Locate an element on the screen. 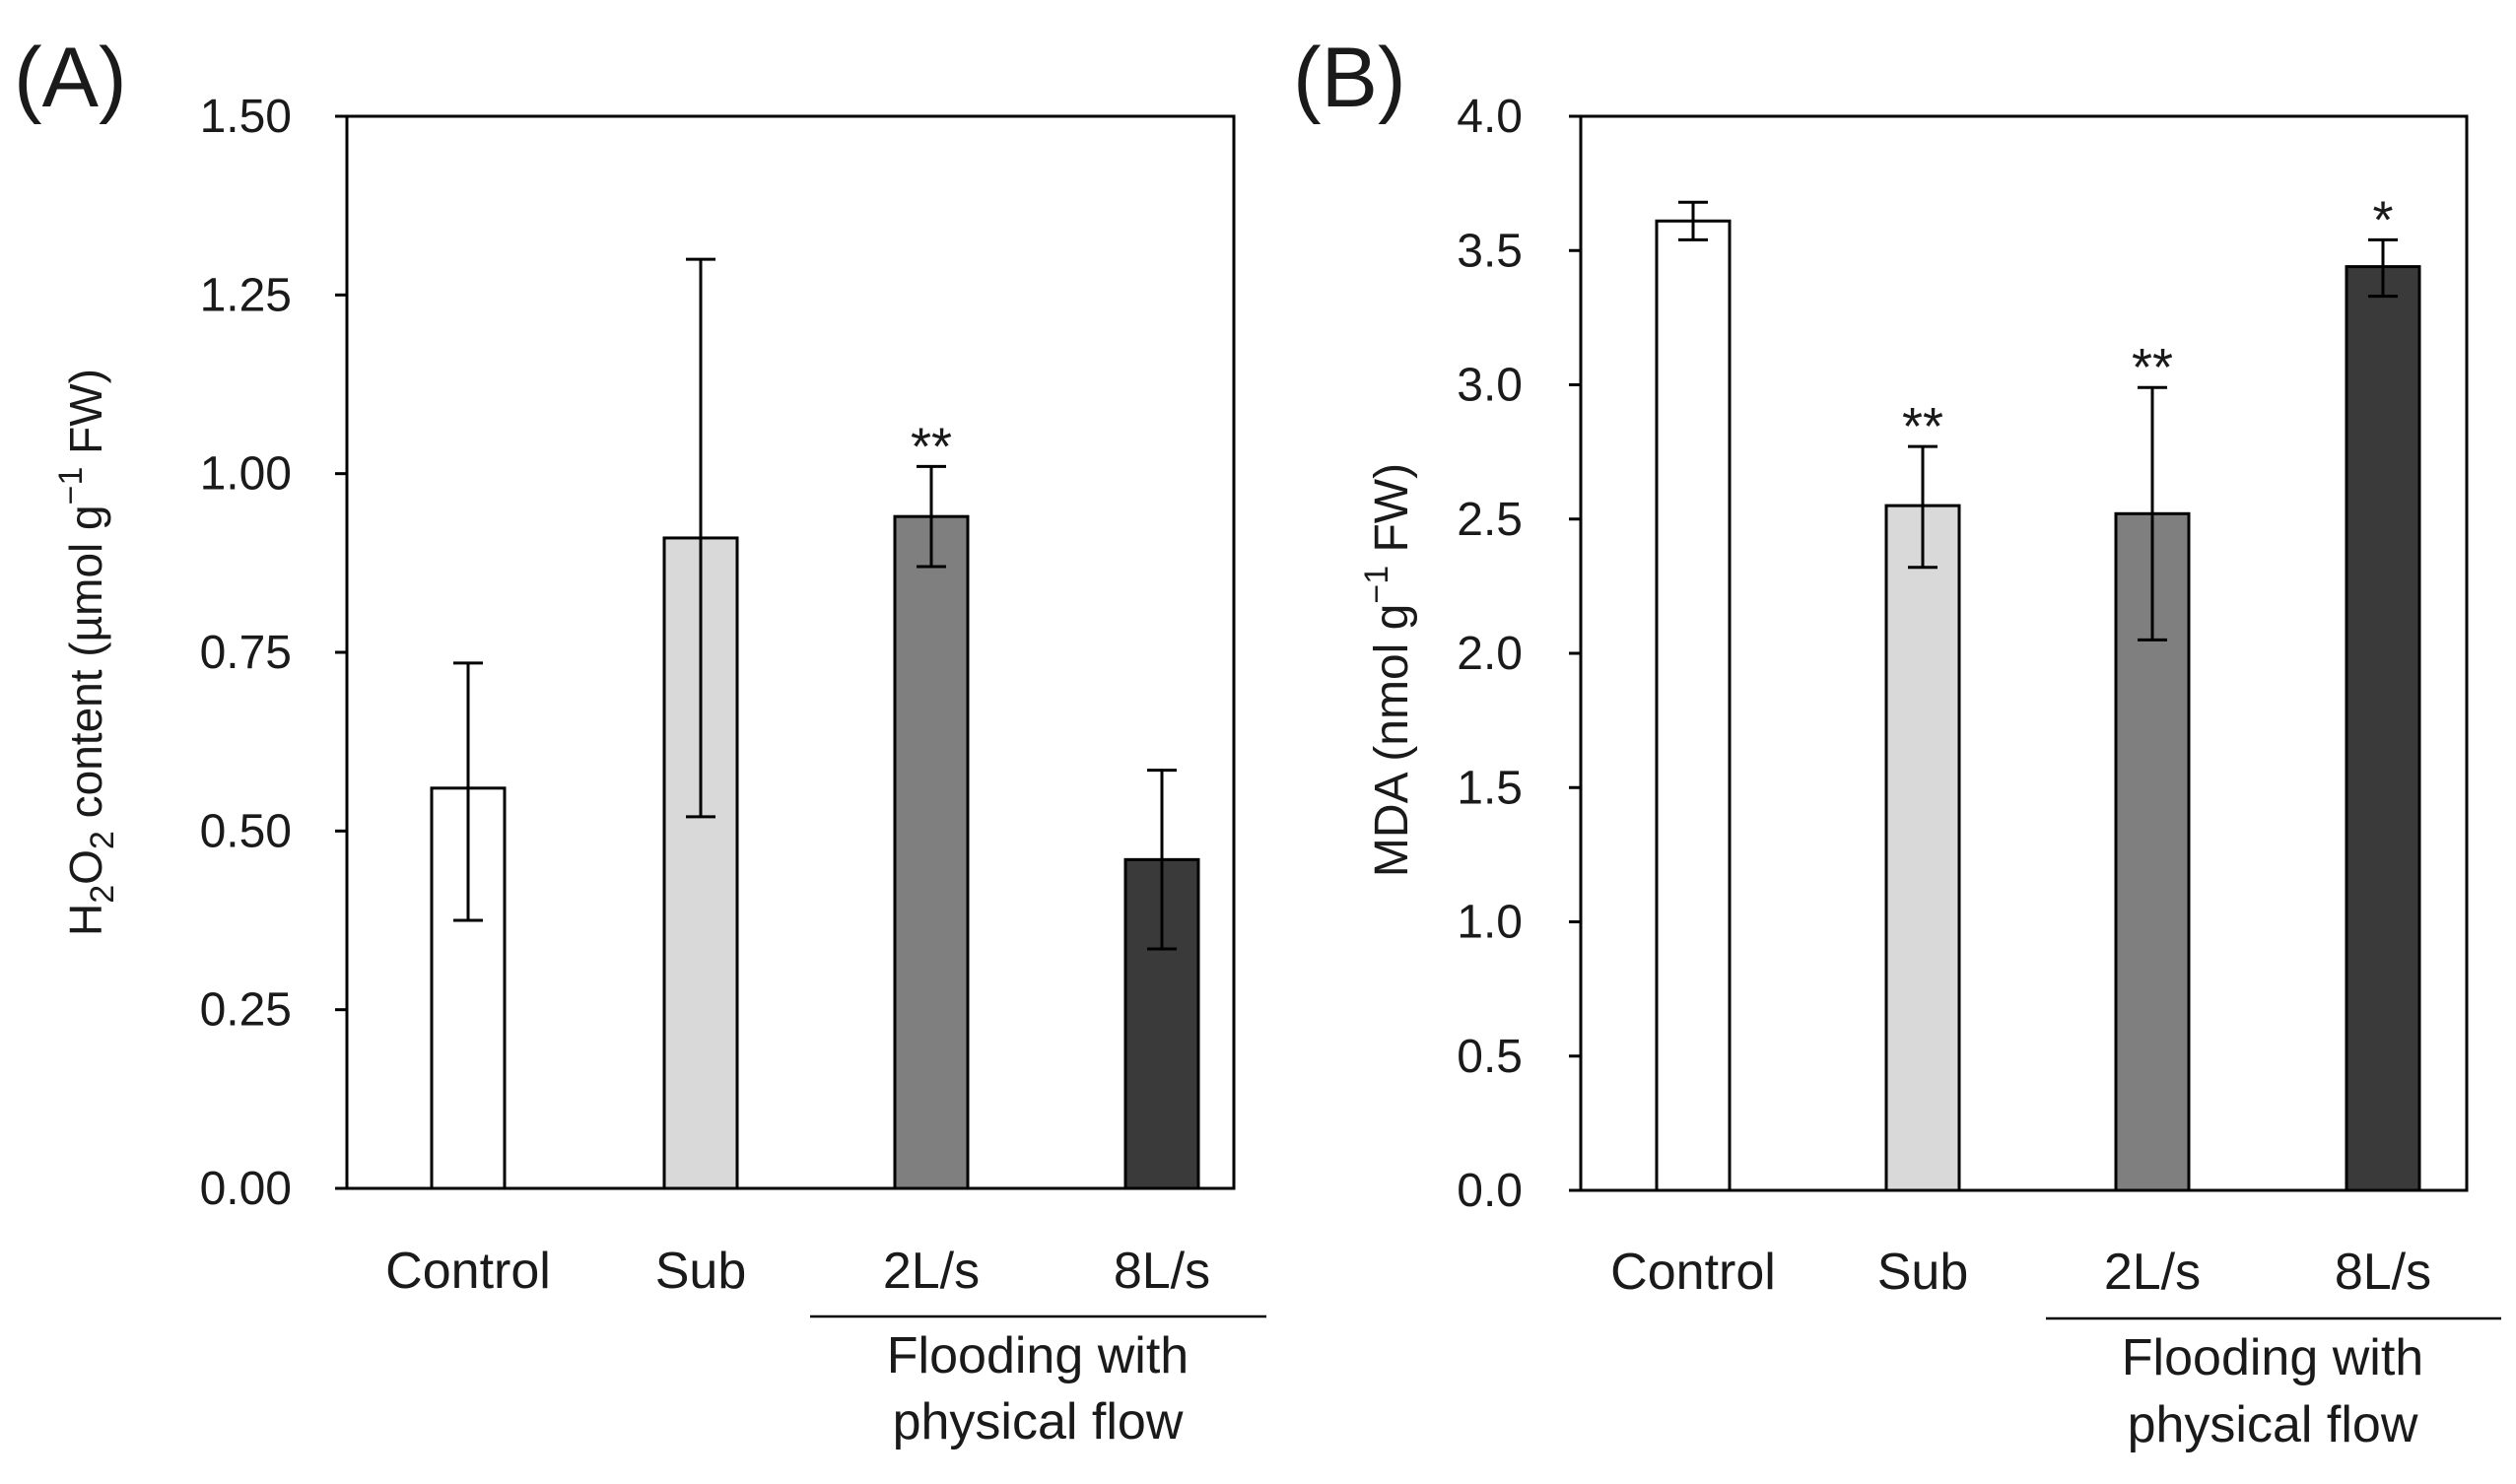 The width and height of the screenshot is (2516, 1484). panel-a-y-ticks: 0.00 0.25 0.50 0.75 1.00 1.25 1.50 is located at coordinates (273, 653).